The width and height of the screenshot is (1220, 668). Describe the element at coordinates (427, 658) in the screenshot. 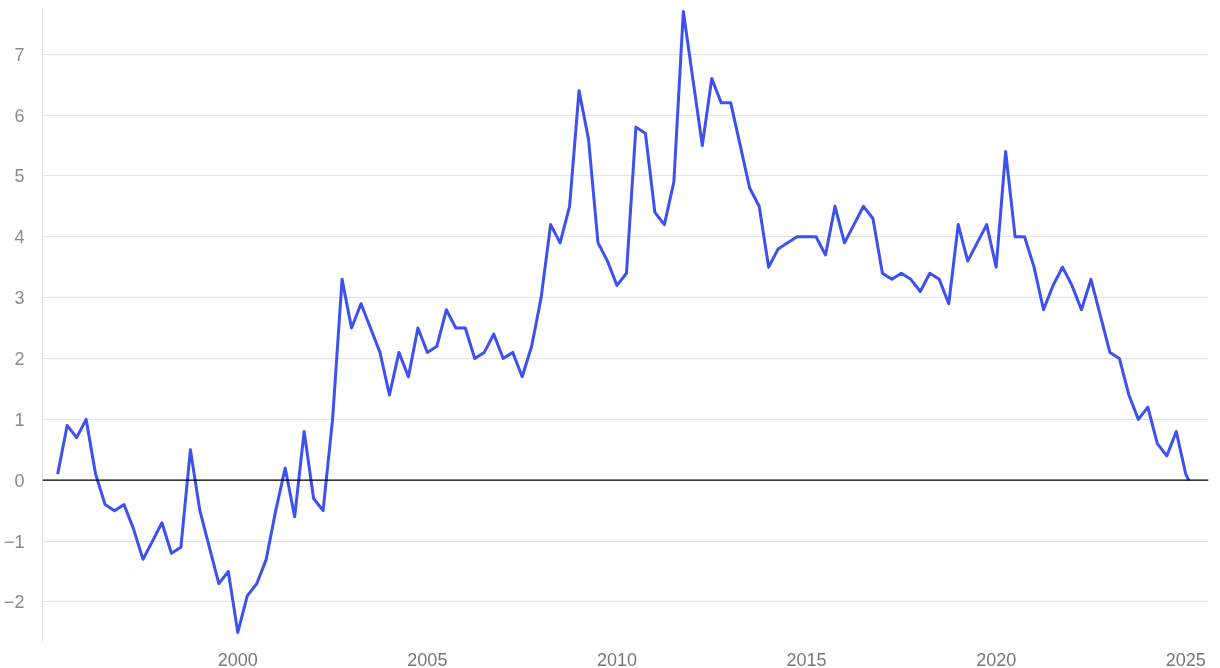

I see `x-tick-label: 2005` at that location.